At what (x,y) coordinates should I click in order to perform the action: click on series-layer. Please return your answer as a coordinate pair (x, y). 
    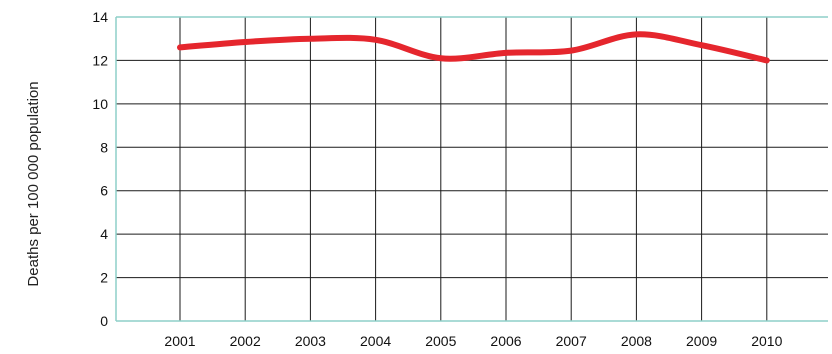
    Looking at the image, I should click on (473, 47).